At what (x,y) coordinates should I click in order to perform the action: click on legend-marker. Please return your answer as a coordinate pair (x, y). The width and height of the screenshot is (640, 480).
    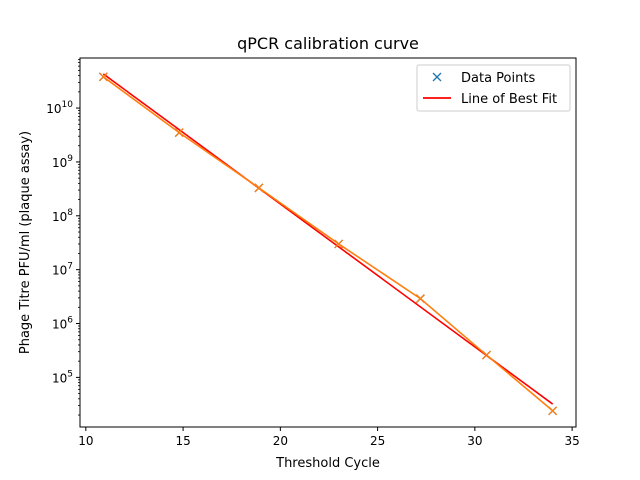
    Looking at the image, I should click on (437, 77).